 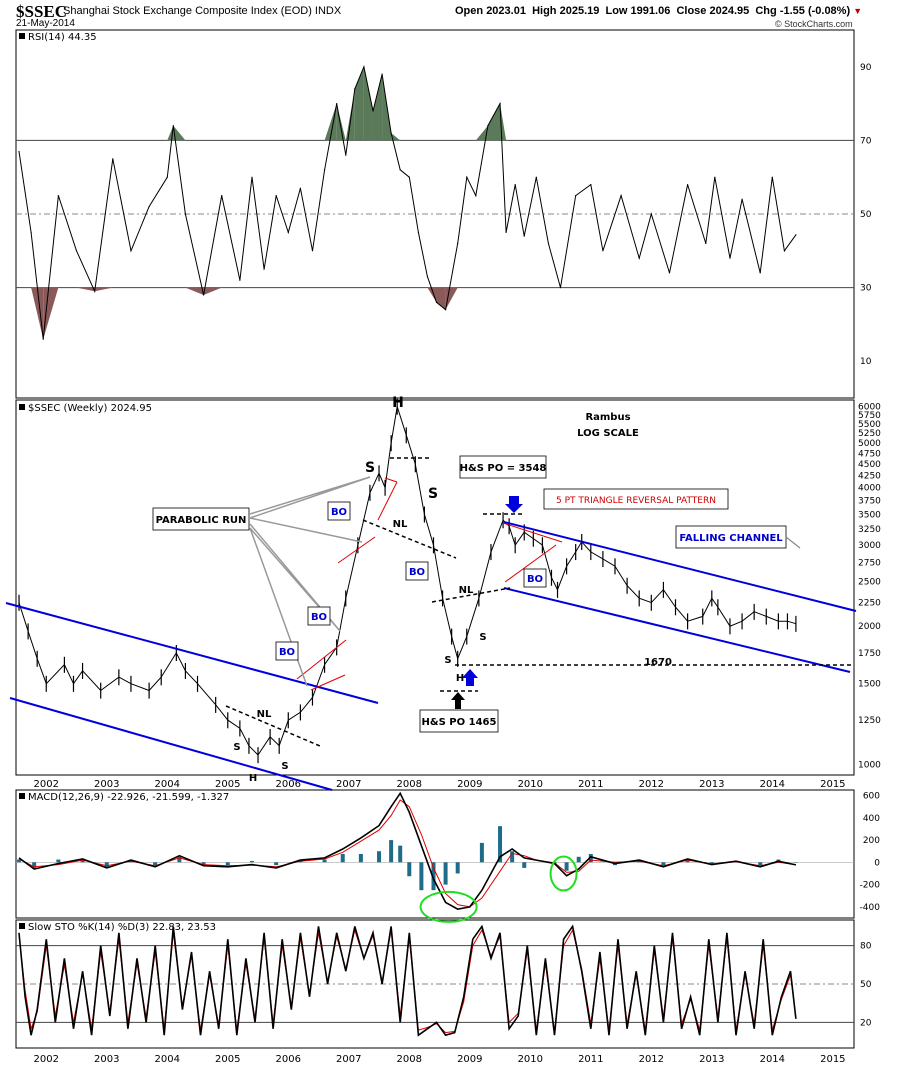 I want to click on price-tick-label: 6000, so click(x=869, y=408).